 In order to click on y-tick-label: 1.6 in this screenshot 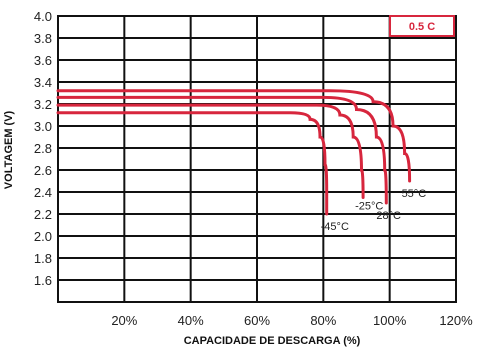, I will do `click(43, 280)`.